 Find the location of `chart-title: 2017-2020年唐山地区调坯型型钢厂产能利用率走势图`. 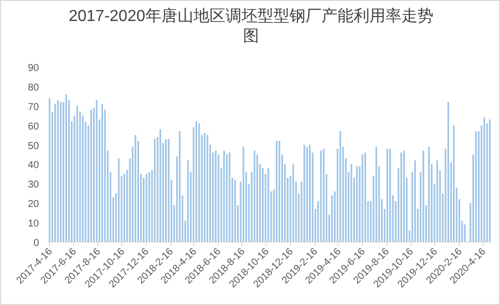

chart-title: 2017-2020年唐山地区调坯型型钢厂产能利用率走势图 is located at coordinates (251, 27).